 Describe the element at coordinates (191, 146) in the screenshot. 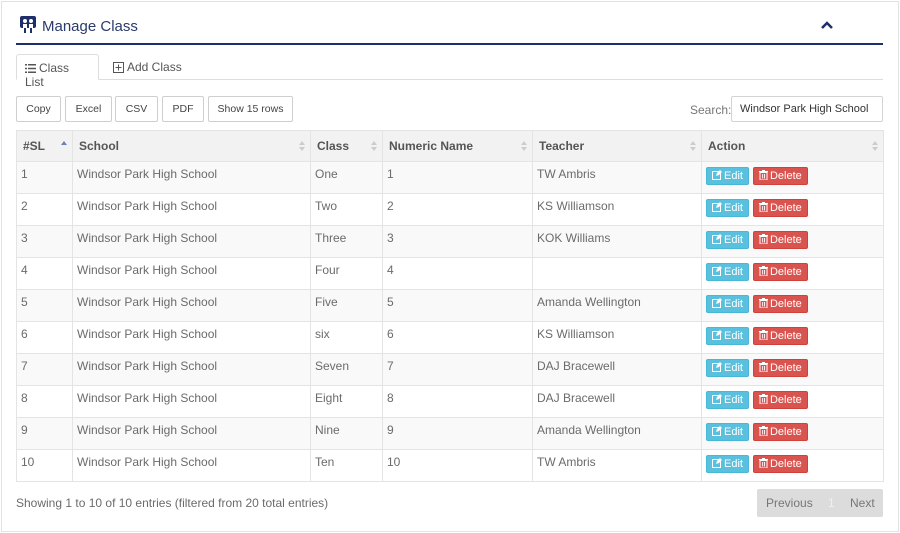

I see `column-header-school: School` at that location.